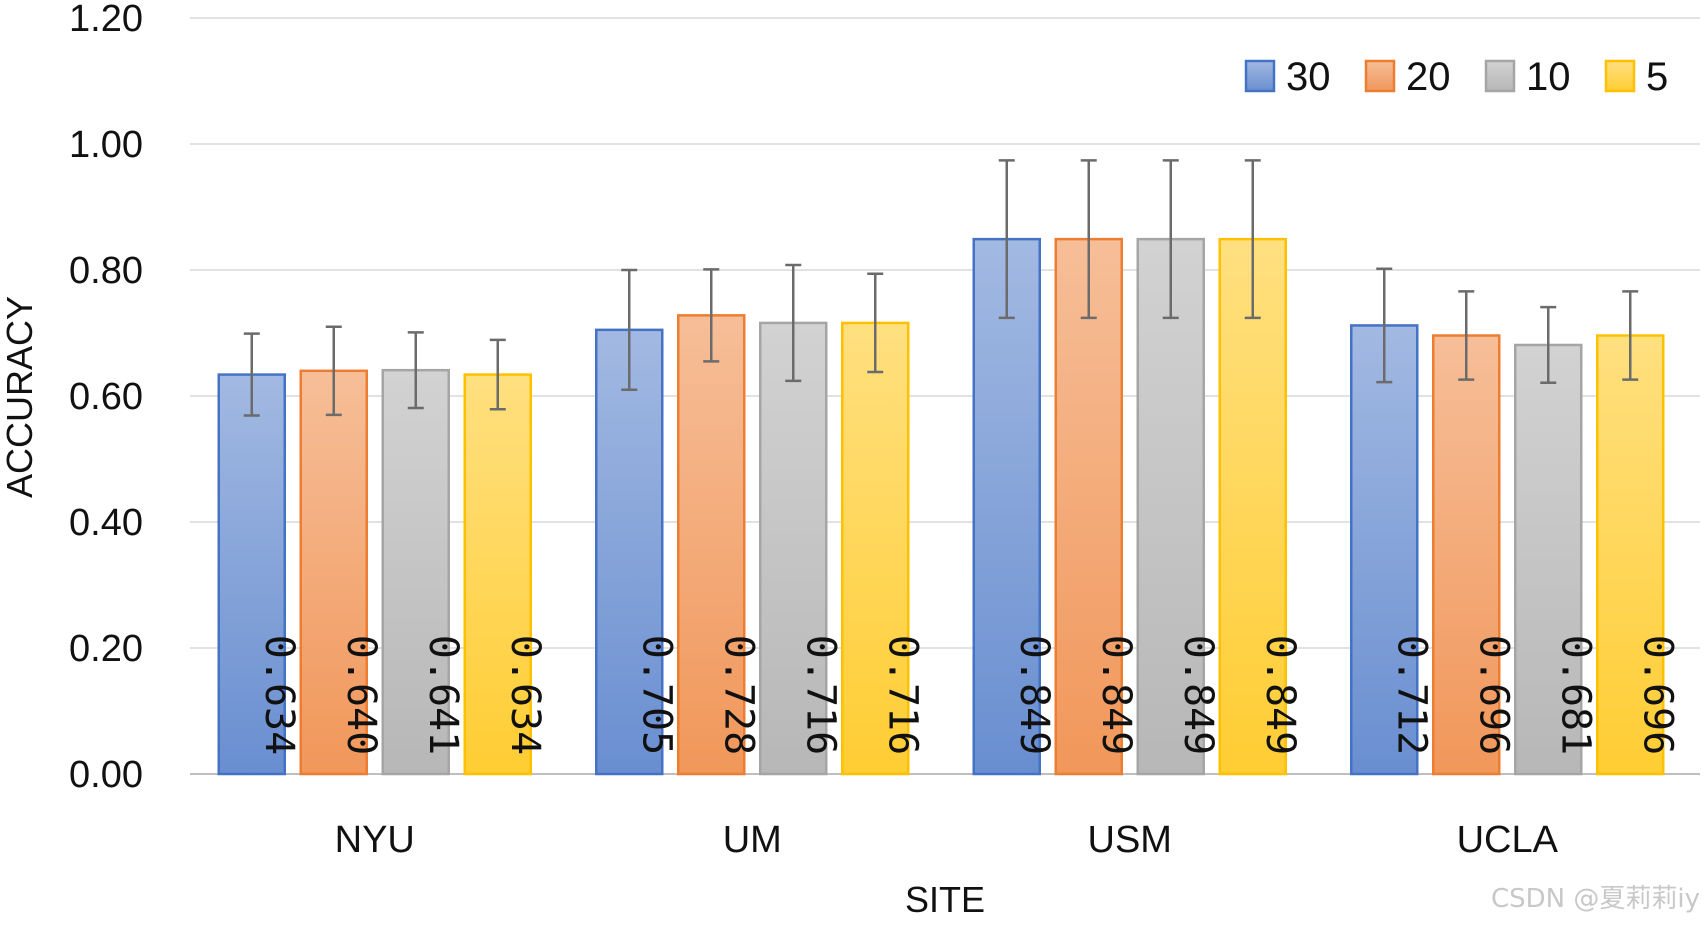  Describe the element at coordinates (656, 695) in the screenshot. I see `data-label: 0.705` at that location.